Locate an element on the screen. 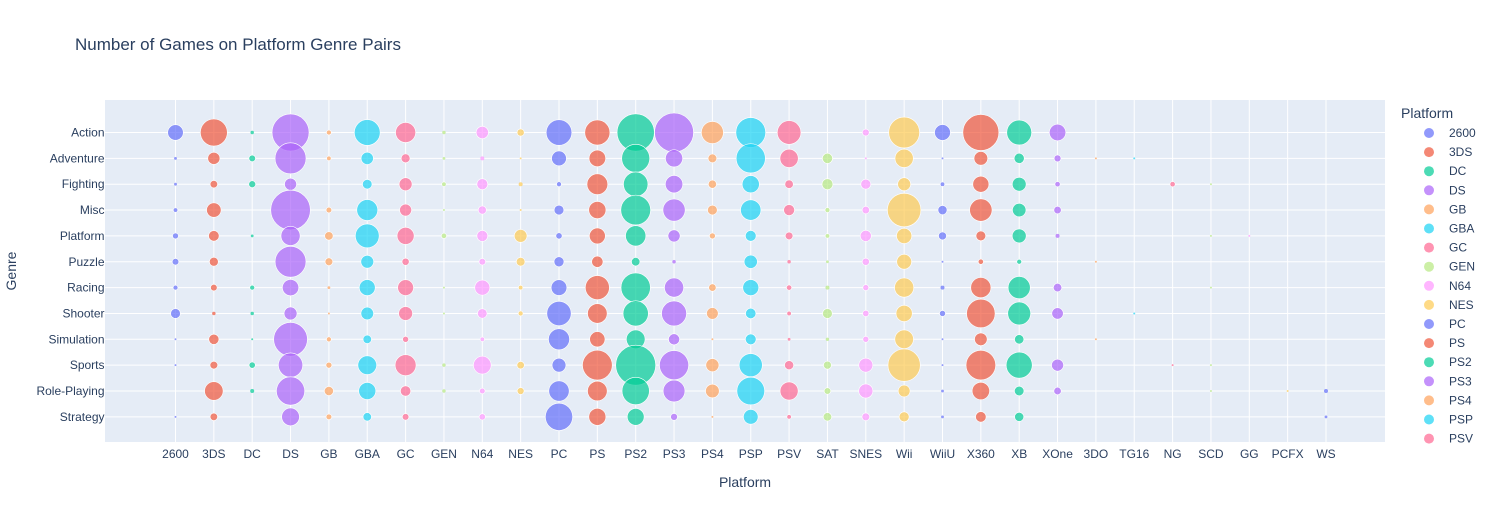  bubble-GC-Sports is located at coordinates (405, 365).